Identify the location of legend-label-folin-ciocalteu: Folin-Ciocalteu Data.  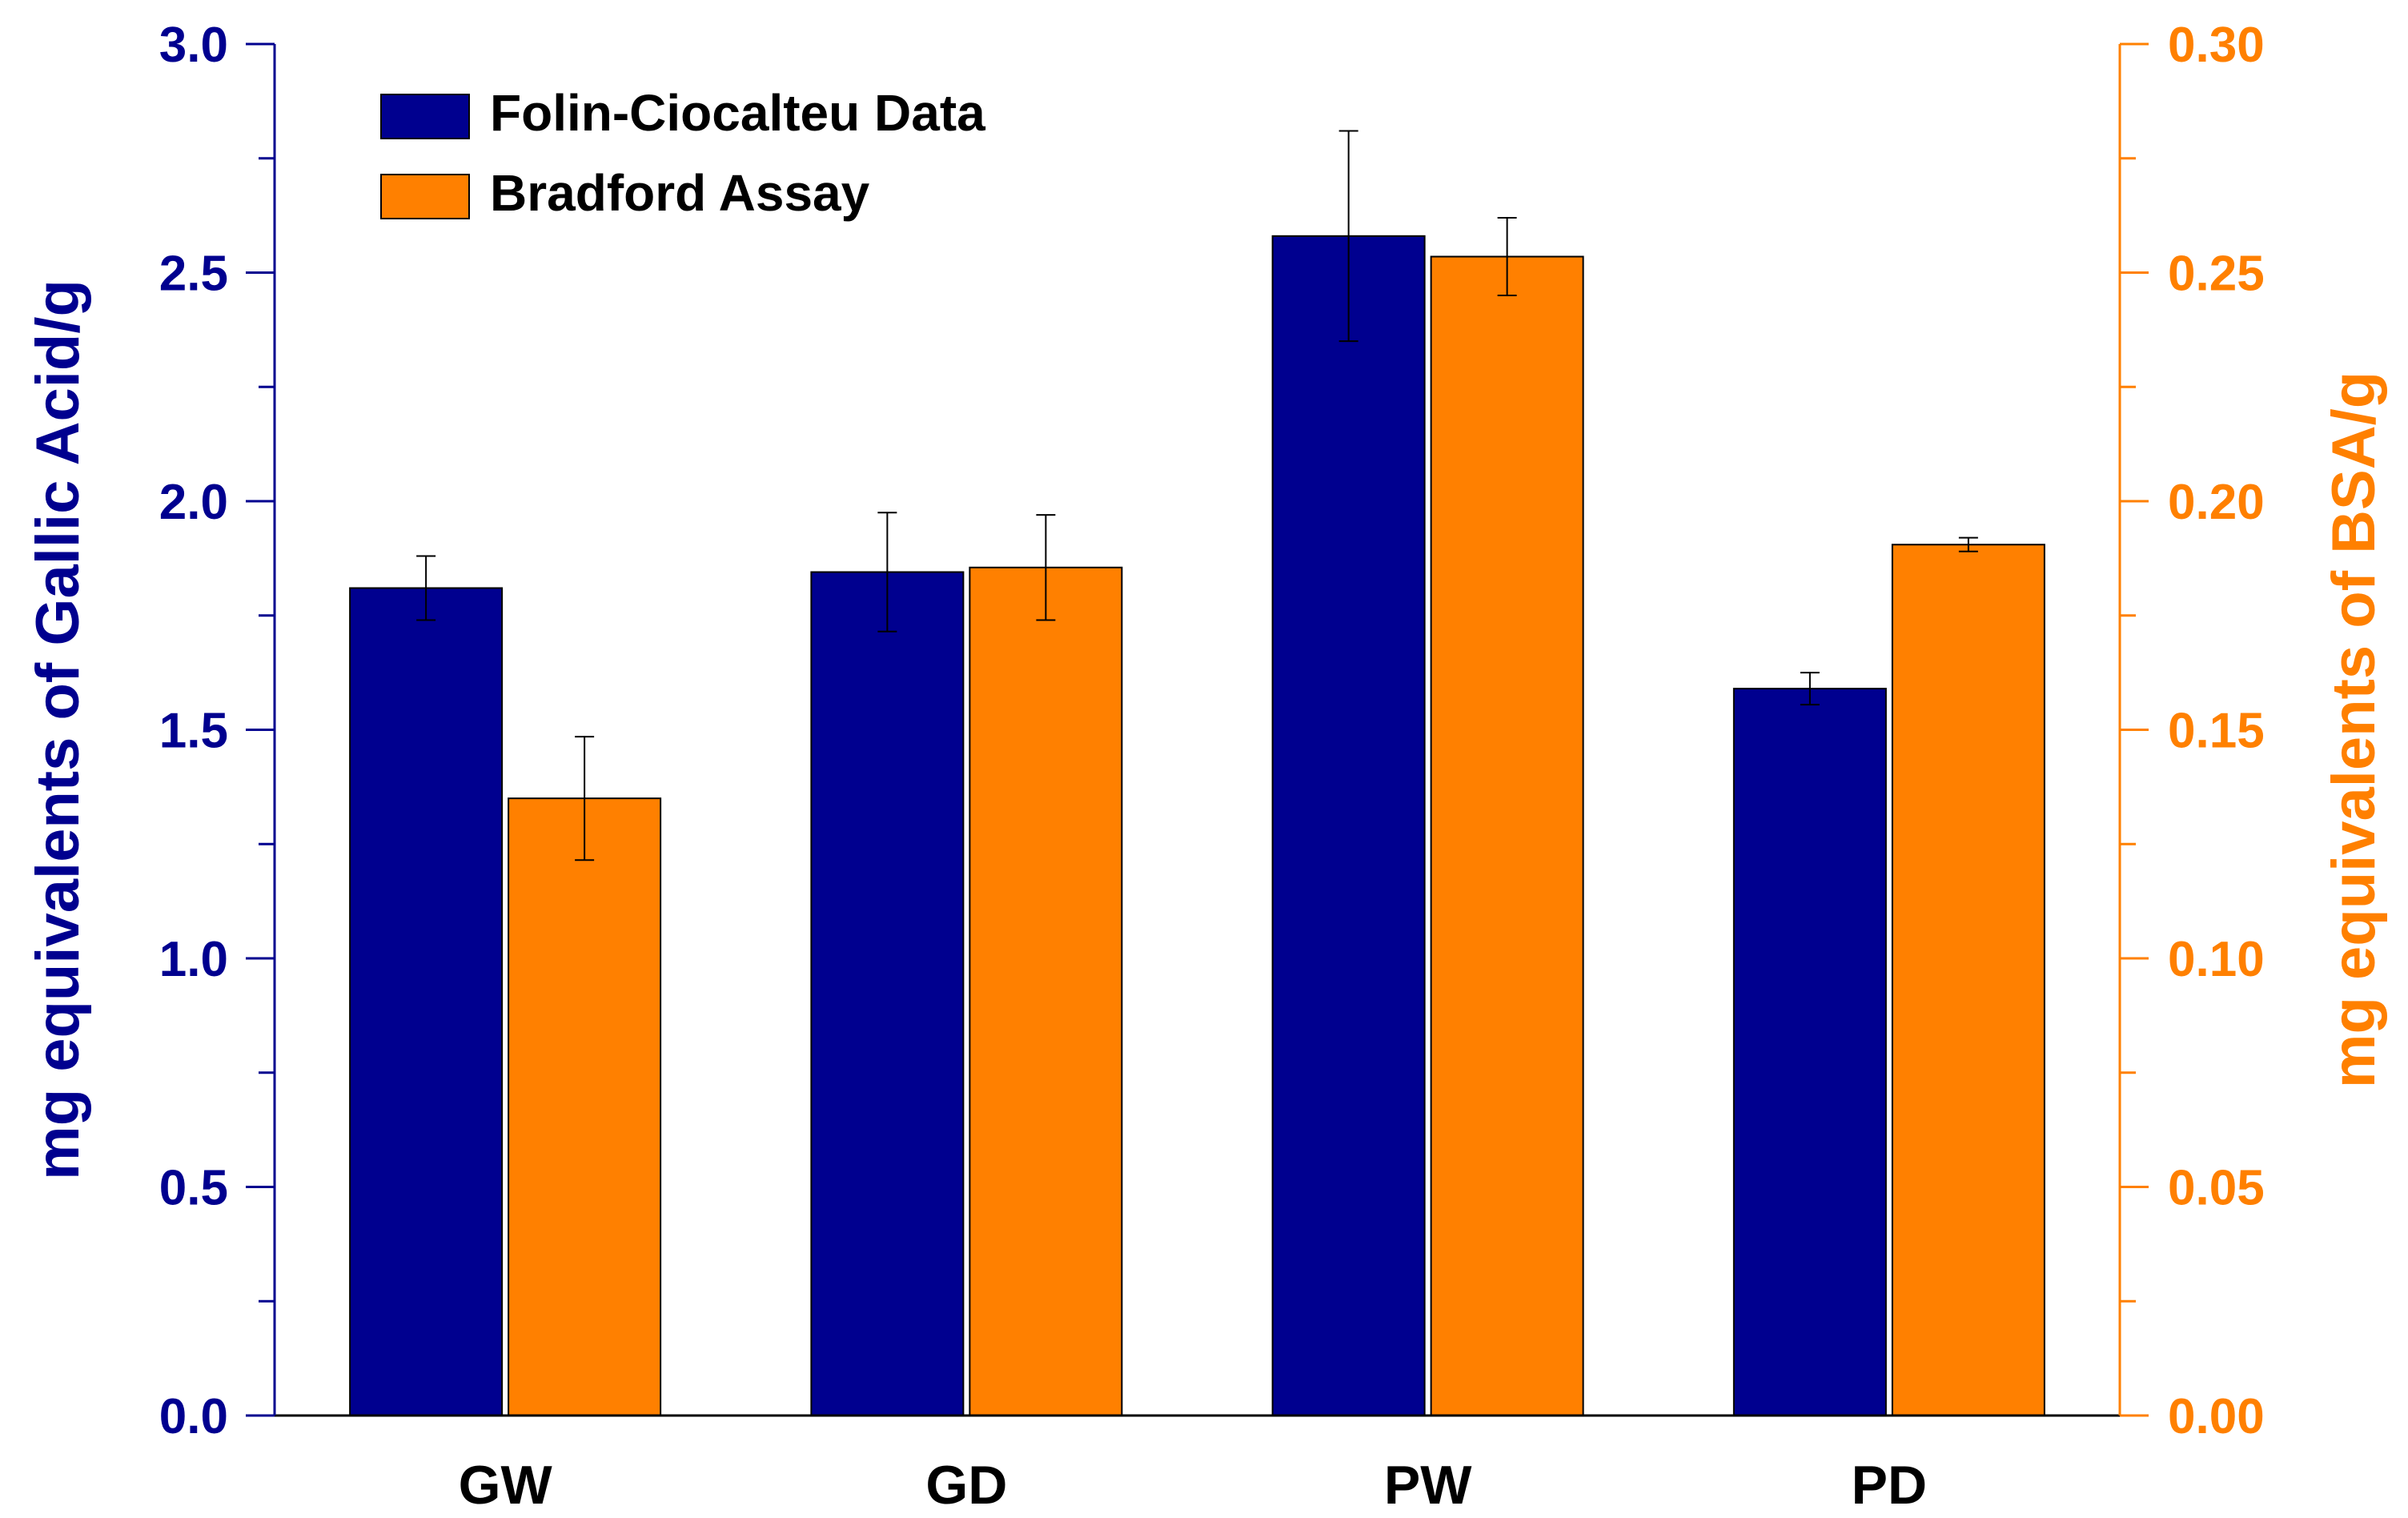
(737, 113).